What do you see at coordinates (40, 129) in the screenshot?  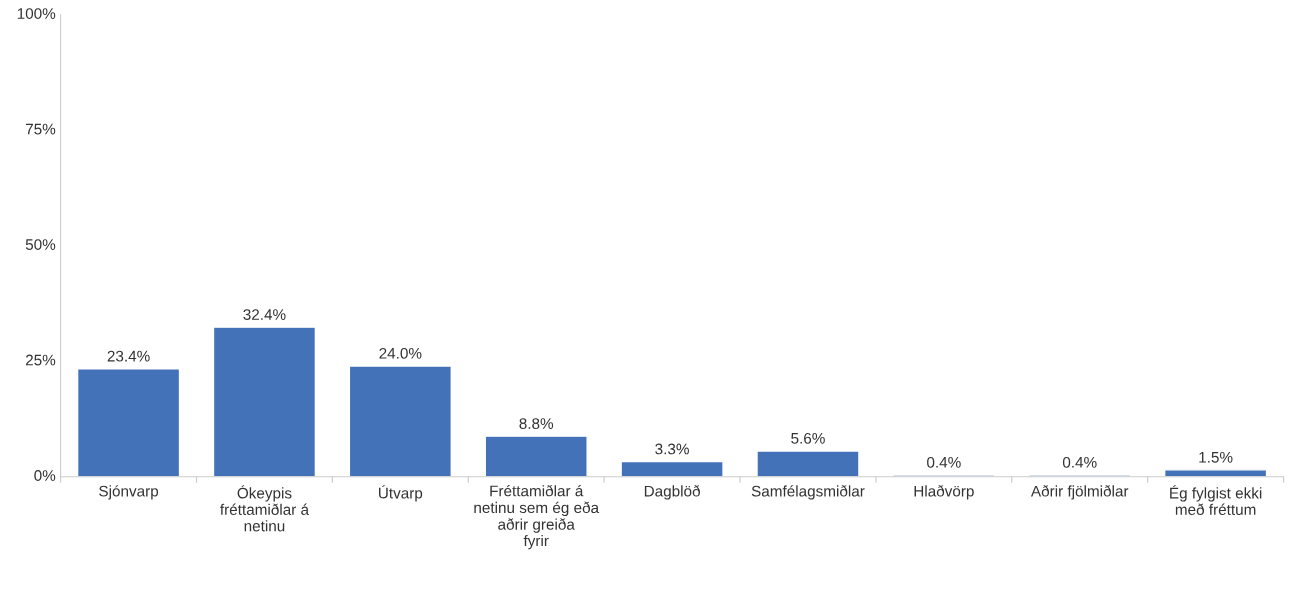 I see `y-tick-label: 75%` at bounding box center [40, 129].